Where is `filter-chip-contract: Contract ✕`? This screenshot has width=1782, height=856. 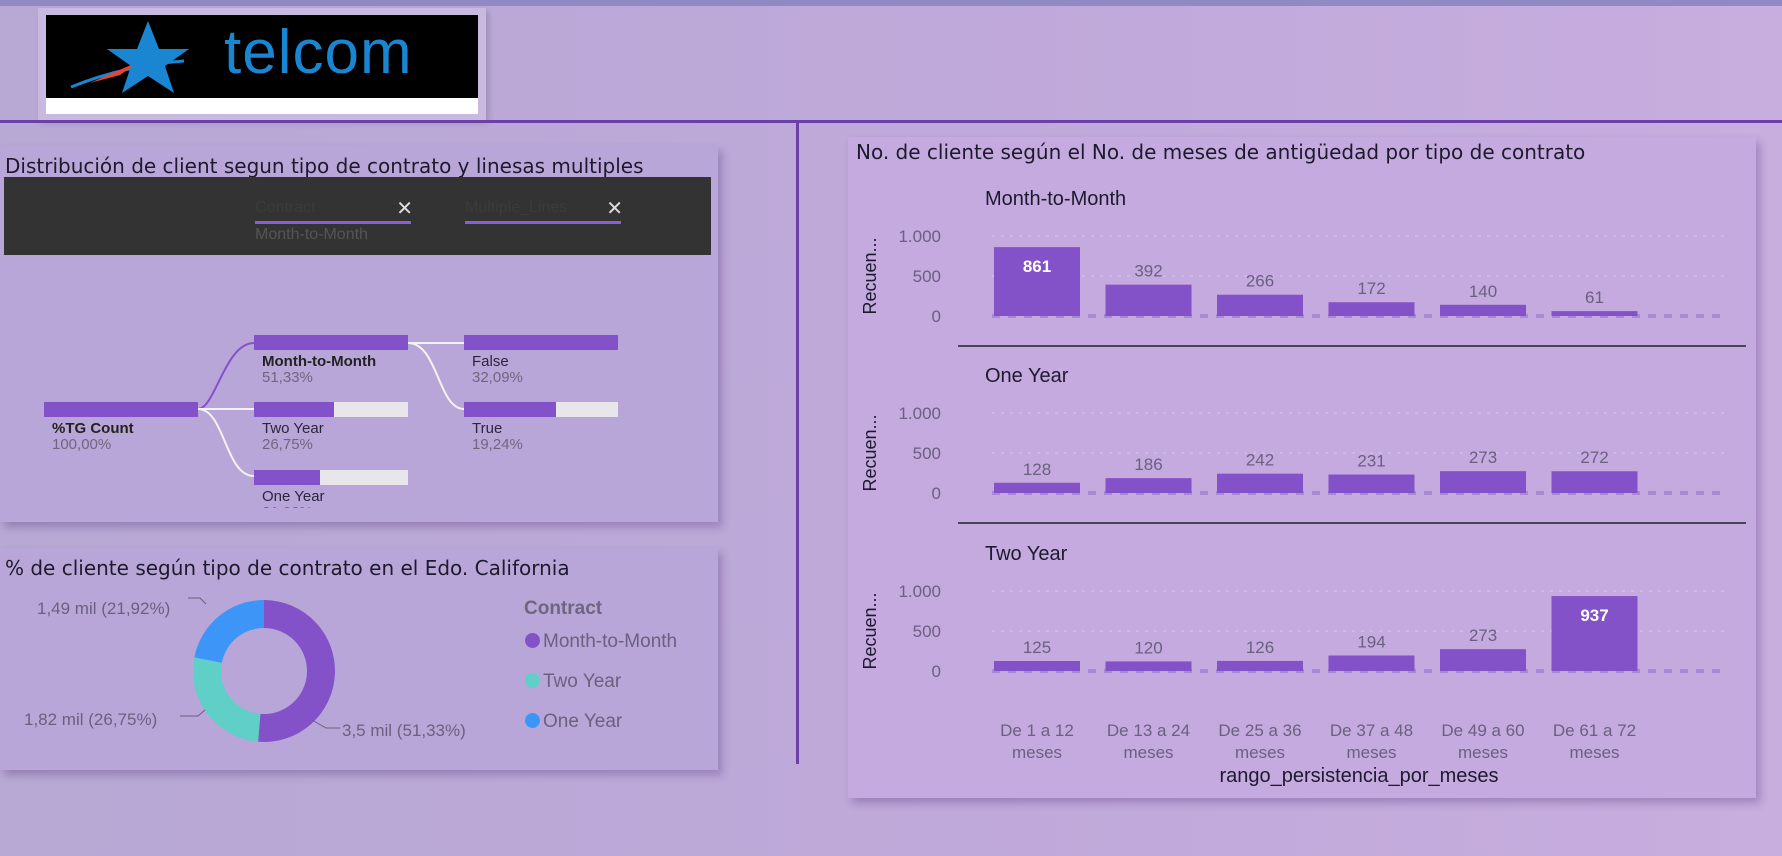
filter-chip-contract: Contract ✕ is located at coordinates (334, 211).